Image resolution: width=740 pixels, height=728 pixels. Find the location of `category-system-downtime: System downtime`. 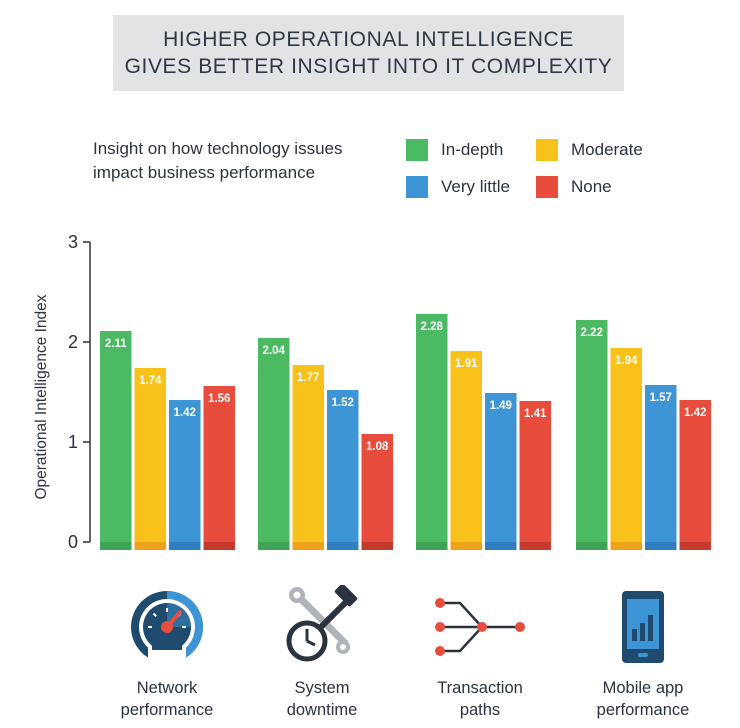

category-system-downtime: System downtime is located at coordinates (322, 653).